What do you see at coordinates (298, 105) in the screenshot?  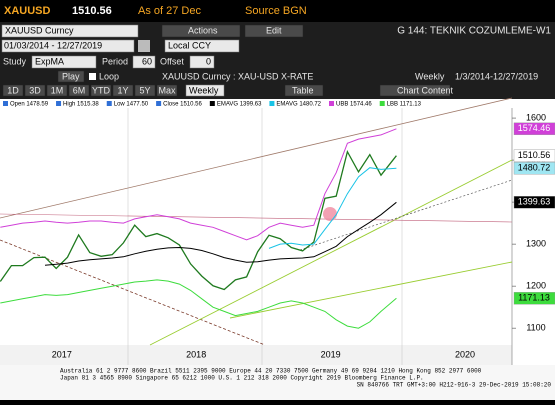 I see `legend-label: EMAVG 1480.72` at bounding box center [298, 105].